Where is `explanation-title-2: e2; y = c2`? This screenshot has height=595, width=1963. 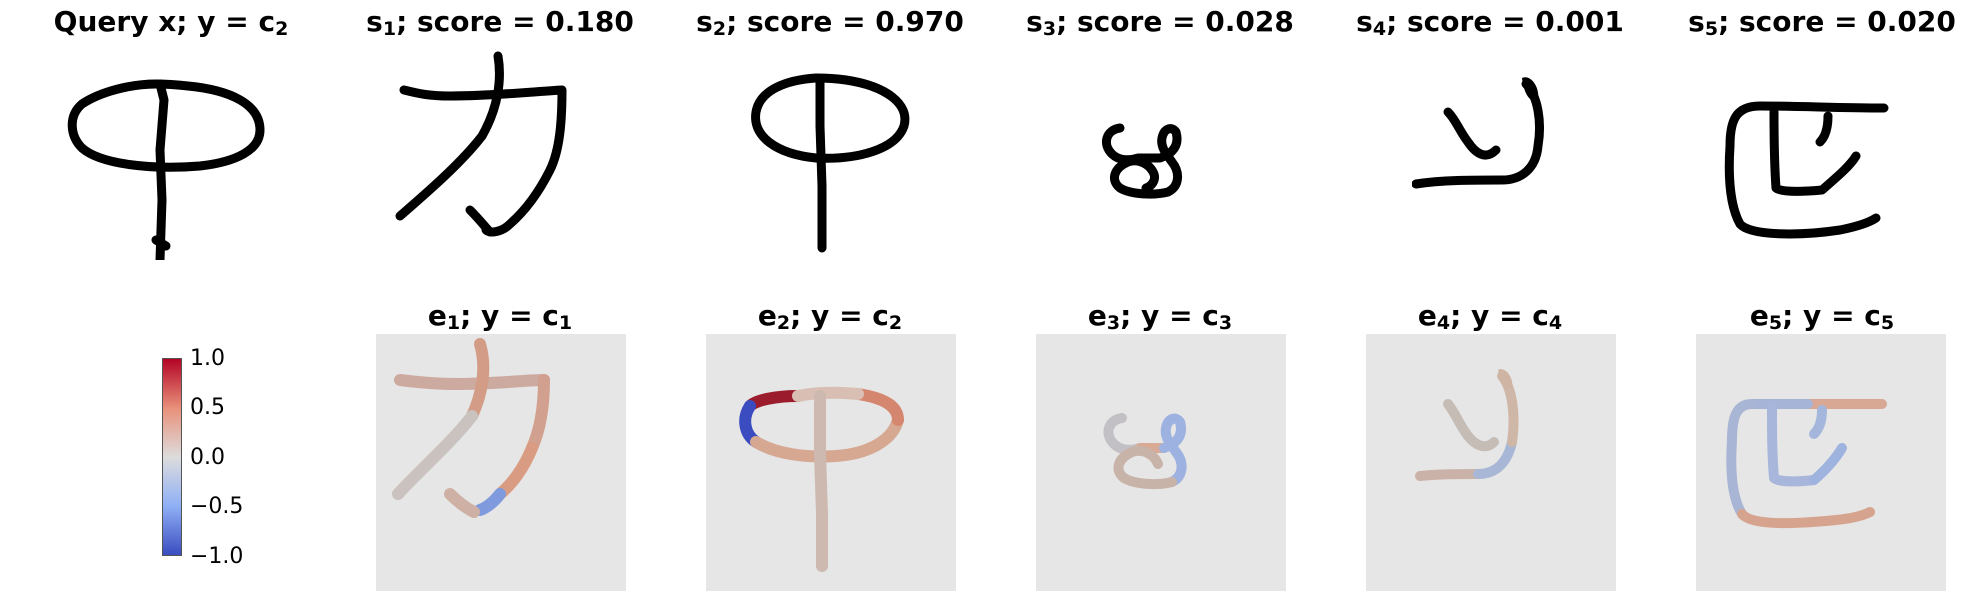 explanation-title-2: e2; y = c2 is located at coordinates (830, 316).